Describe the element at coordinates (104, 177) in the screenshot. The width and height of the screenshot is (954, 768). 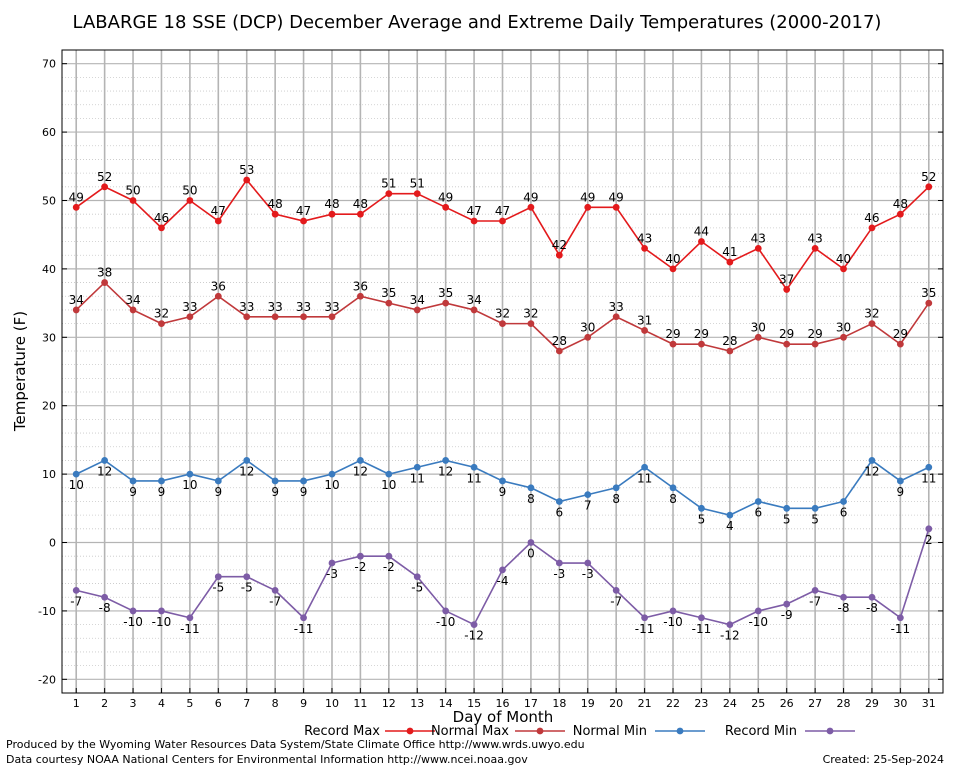
I see `data-label: 52` at that location.